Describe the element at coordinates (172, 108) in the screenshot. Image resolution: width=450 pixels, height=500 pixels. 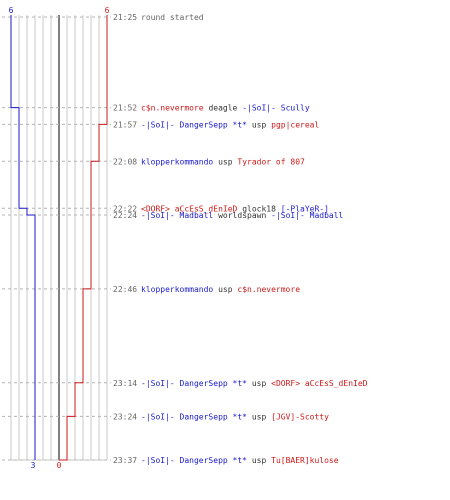
I see `event-killer: c$n.nevermore` at that location.